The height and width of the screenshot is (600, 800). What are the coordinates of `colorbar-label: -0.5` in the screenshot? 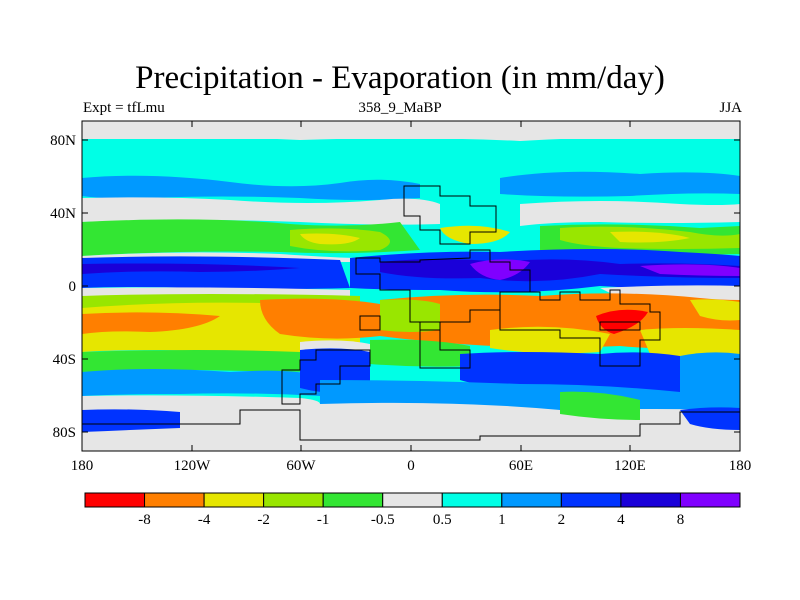 It's located at (383, 520).